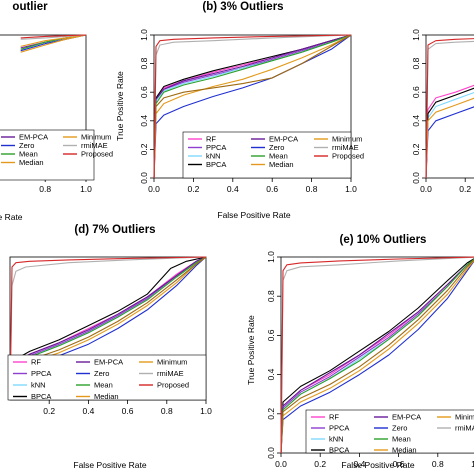 This screenshot has width=474, height=474. I want to click on plot-frame, so click(449, 106).